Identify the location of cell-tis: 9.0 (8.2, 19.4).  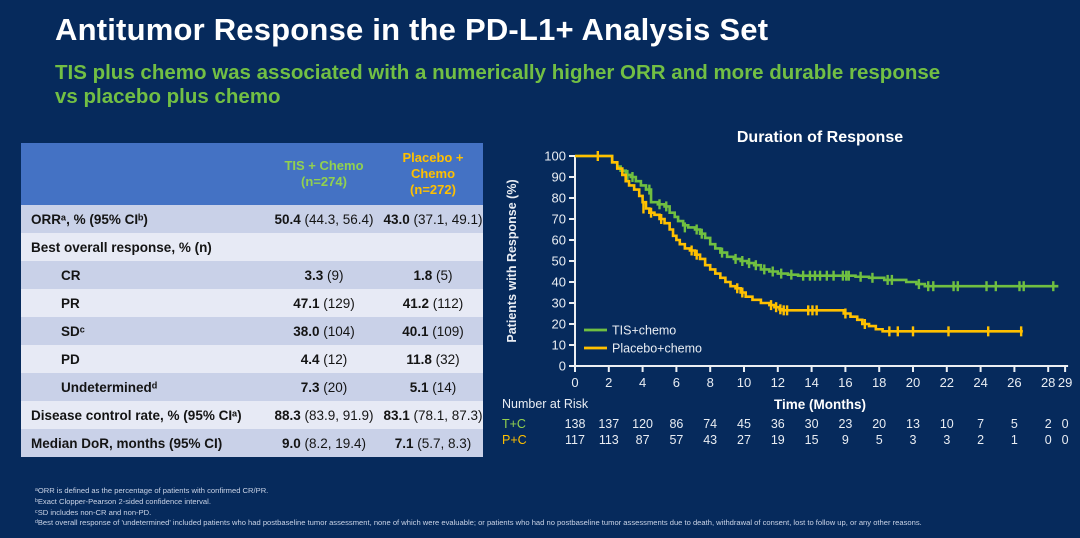
(324, 443).